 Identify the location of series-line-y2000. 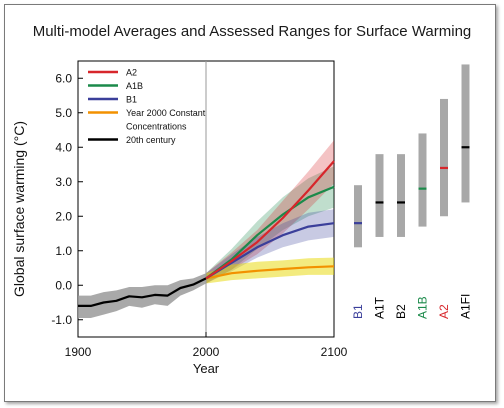
(270, 272).